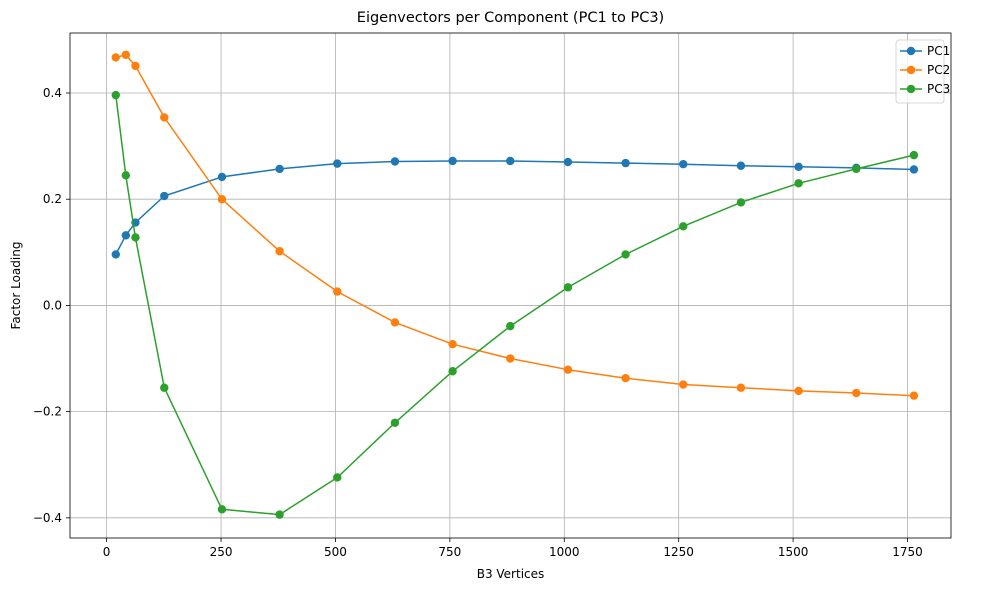  What do you see at coordinates (925, 89) in the screenshot?
I see `legend-item-pc3: PC3` at bounding box center [925, 89].